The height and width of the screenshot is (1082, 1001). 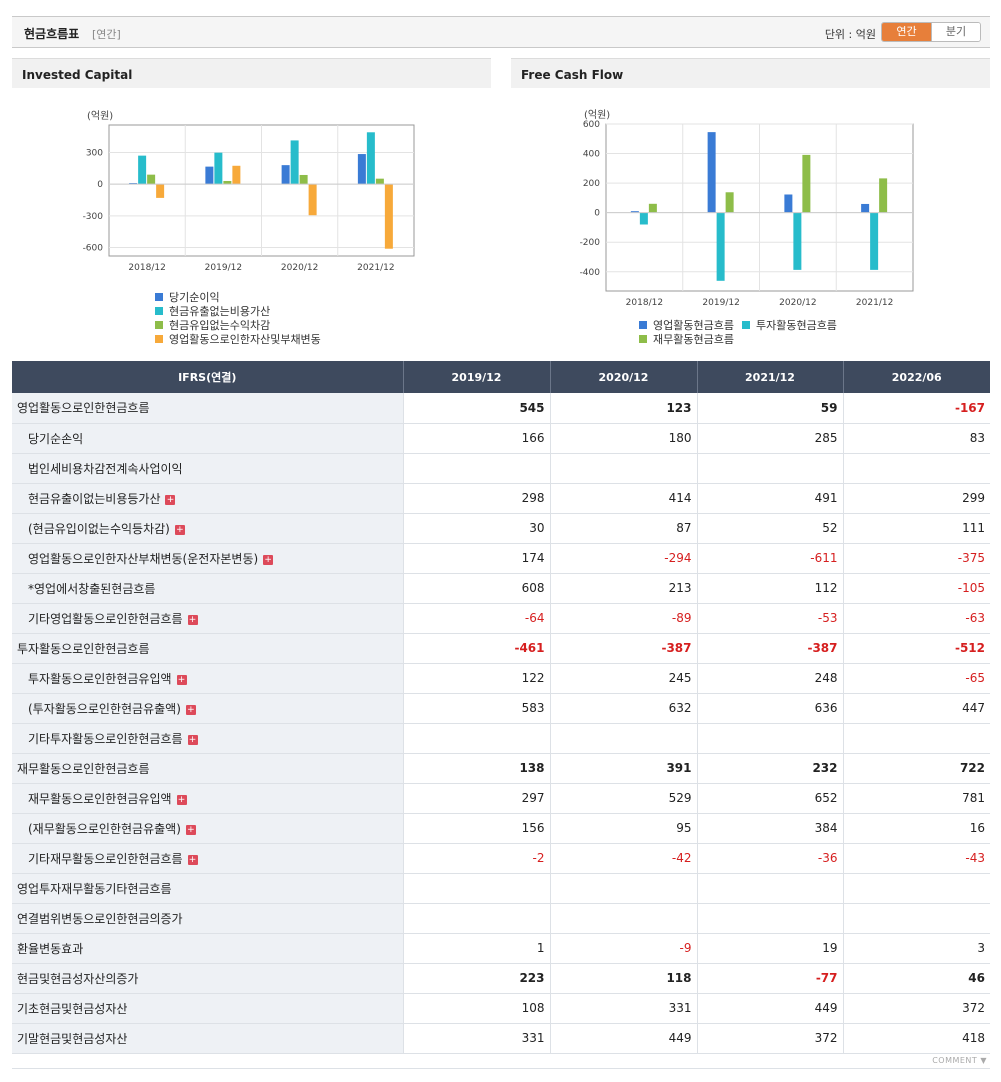 What do you see at coordinates (720, 303) in the screenshot?
I see `x-tick-label: 2019/12` at bounding box center [720, 303].